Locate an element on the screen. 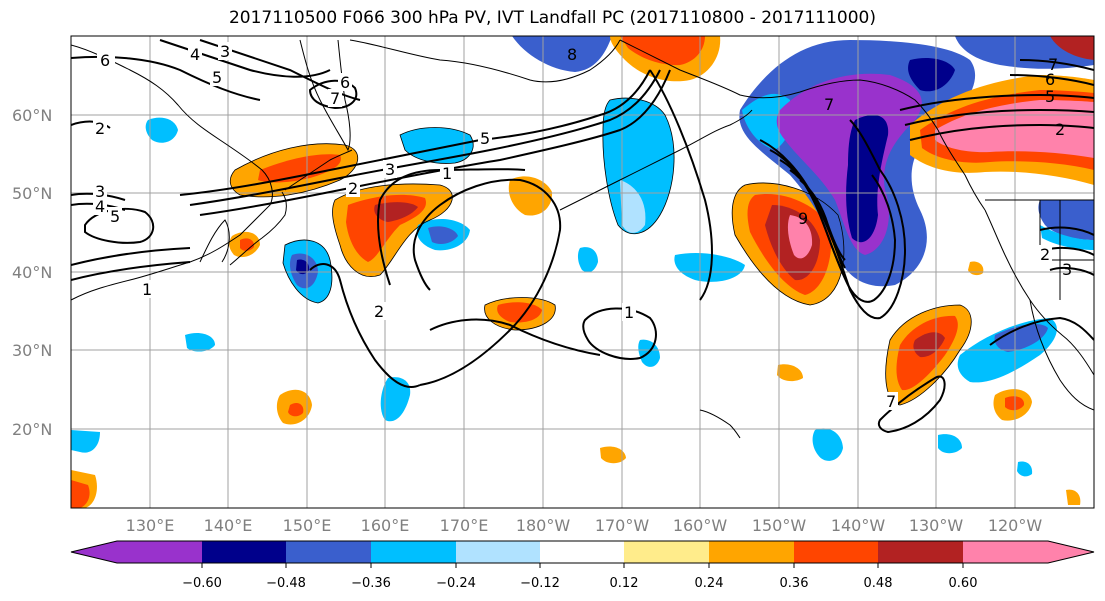  colorbar-outline is located at coordinates (582, 552).